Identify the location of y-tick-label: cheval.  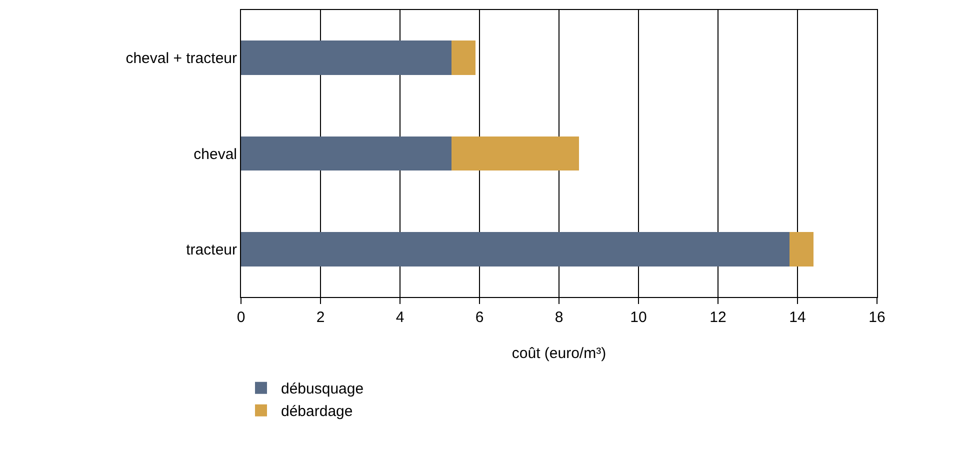
(215, 154).